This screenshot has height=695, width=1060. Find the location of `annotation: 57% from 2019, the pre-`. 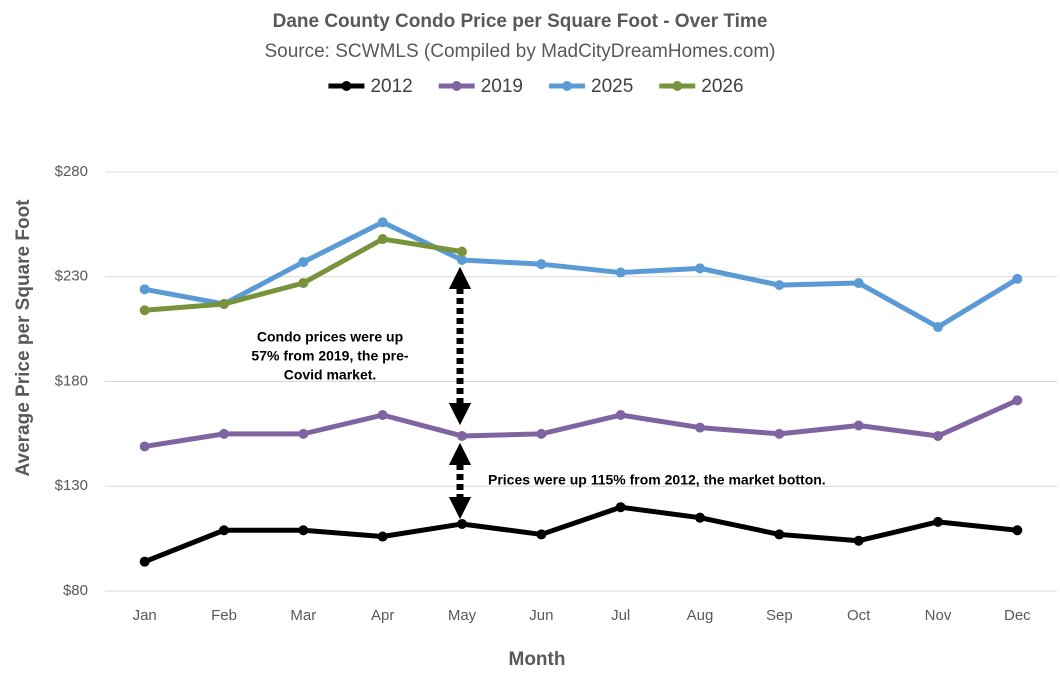

annotation: 57% from 2019, the pre- is located at coordinates (330, 356).